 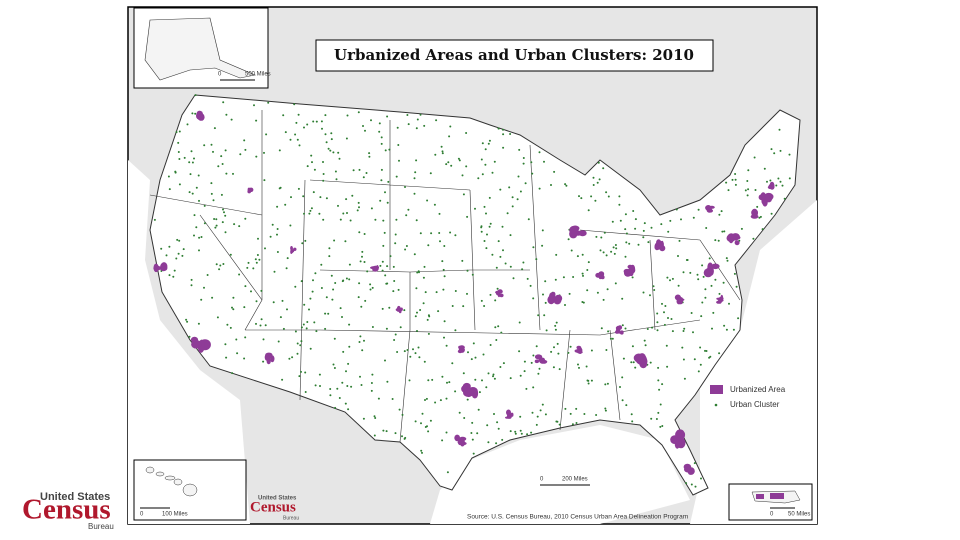 What do you see at coordinates (273, 507) in the screenshot?
I see `logo-text: Census` at bounding box center [273, 507].